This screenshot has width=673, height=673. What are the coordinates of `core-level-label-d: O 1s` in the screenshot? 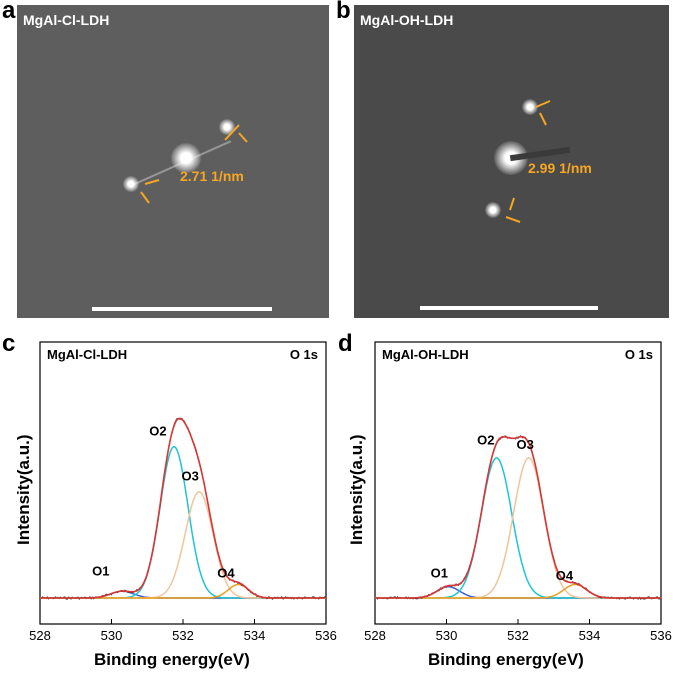 It's located at (638, 354).